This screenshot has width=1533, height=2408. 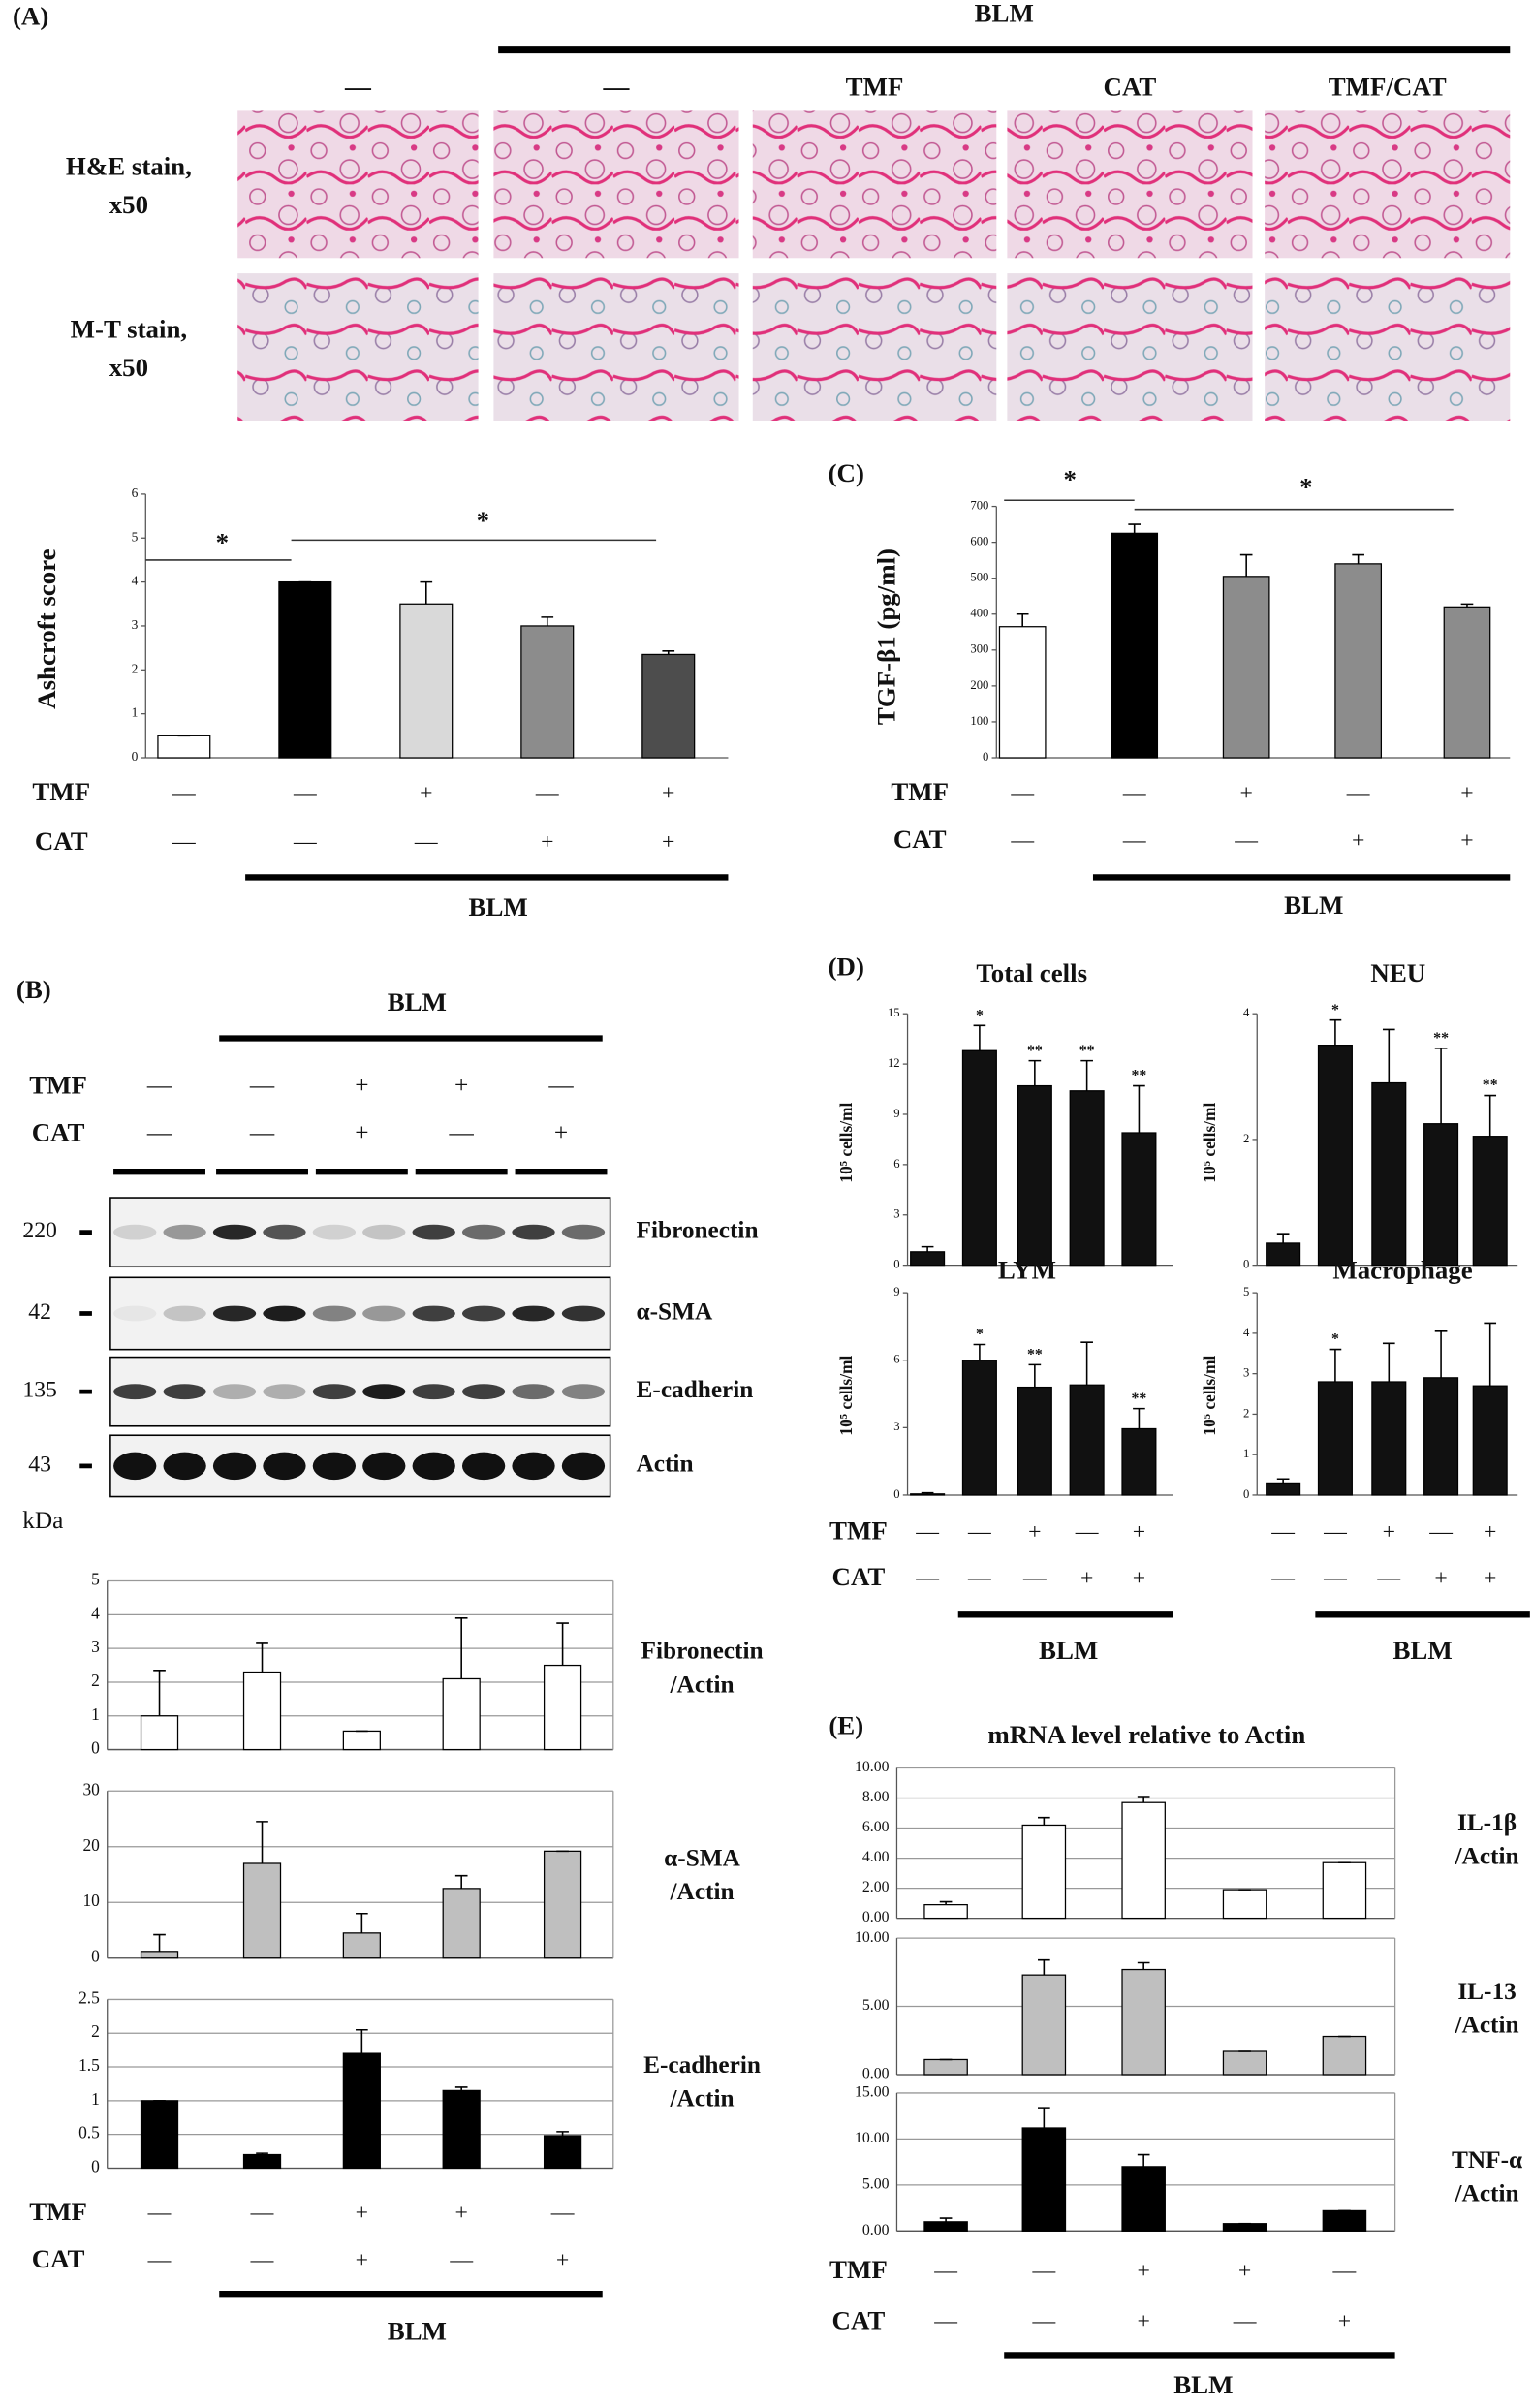 I want to click on kda-label: 220, so click(x=39, y=1231).